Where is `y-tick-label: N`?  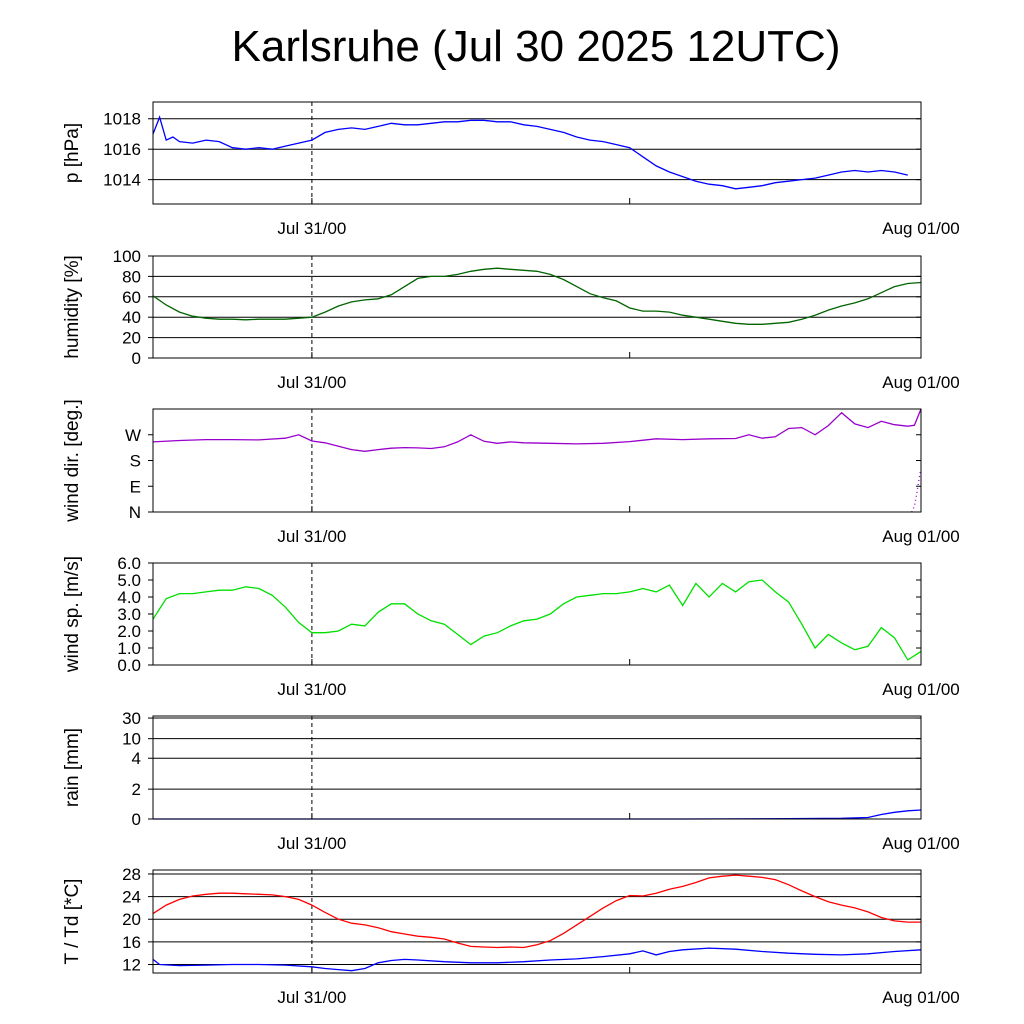
y-tick-label: N is located at coordinates (135, 512).